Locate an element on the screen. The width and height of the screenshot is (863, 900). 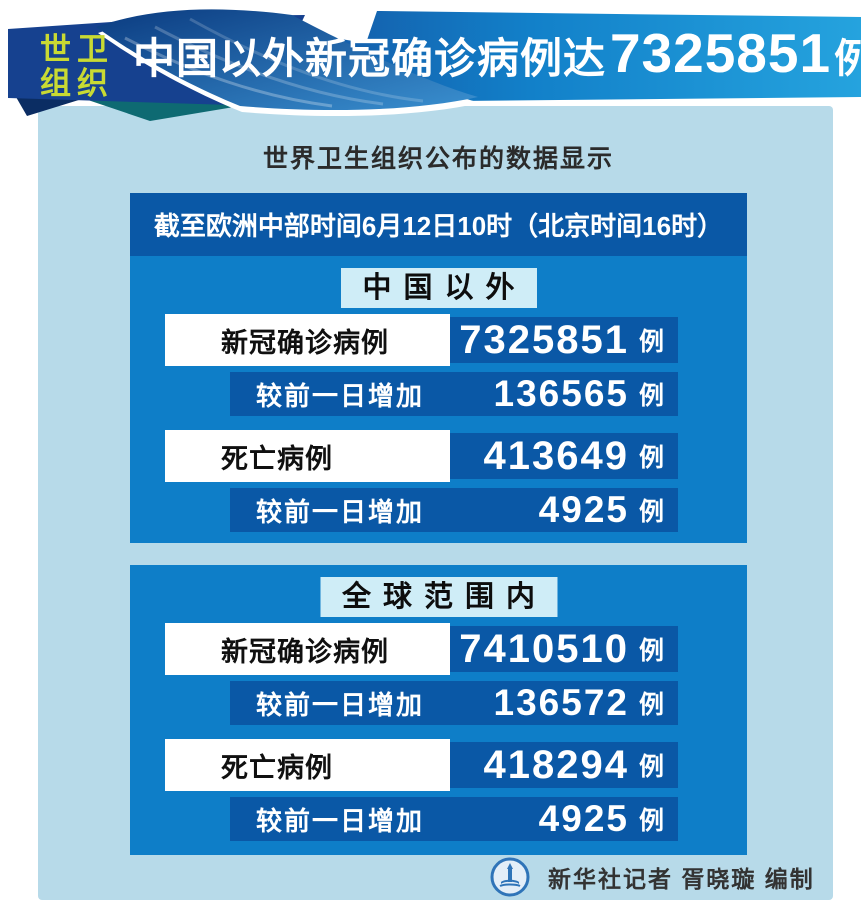
header-ribbon-decoration: 世卫 组织 is located at coordinates (434, 65).